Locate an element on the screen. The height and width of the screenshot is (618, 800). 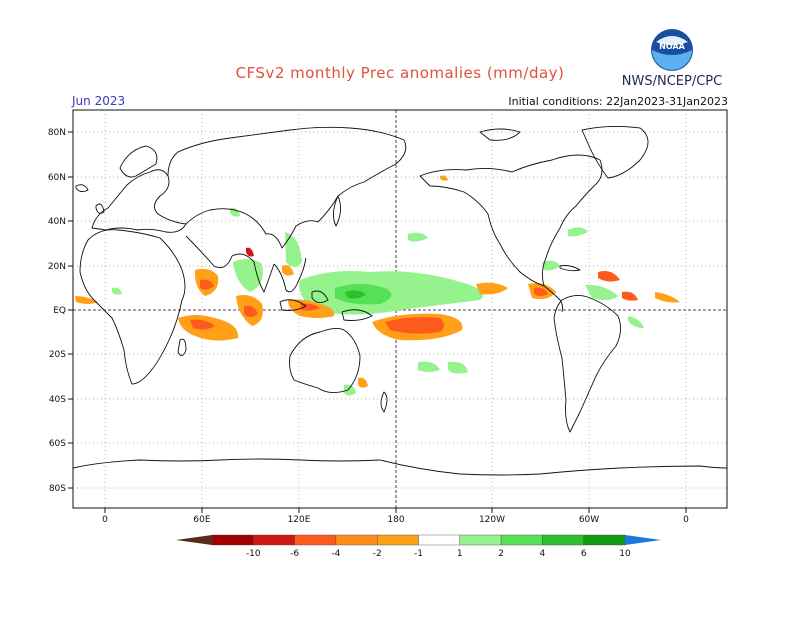
lon-axis: 0 60E 120E 180 120W 60W 0 is located at coordinates (395, 516).